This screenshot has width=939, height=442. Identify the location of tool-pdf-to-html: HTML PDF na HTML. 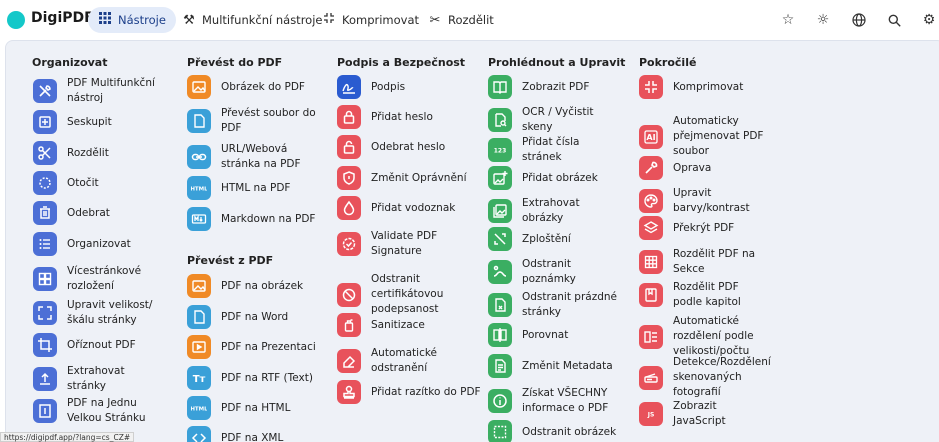
(252, 408).